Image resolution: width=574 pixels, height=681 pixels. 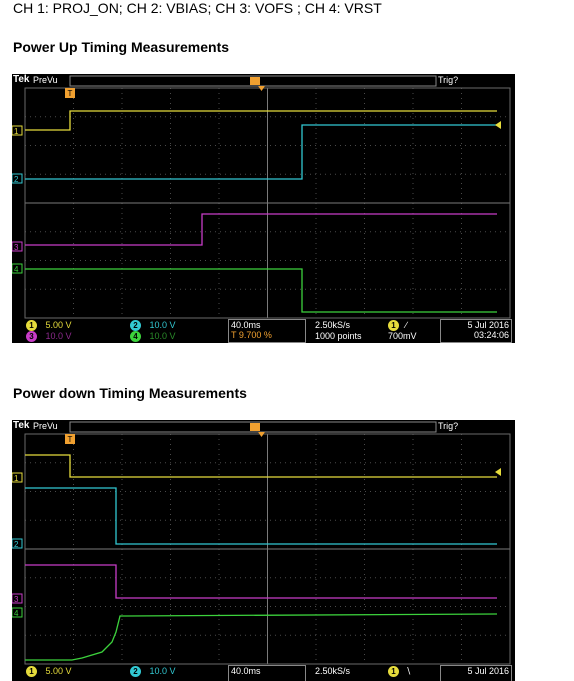 What do you see at coordinates (408, 671) in the screenshot?
I see `falling-edge-icon: ∖` at bounding box center [408, 671].